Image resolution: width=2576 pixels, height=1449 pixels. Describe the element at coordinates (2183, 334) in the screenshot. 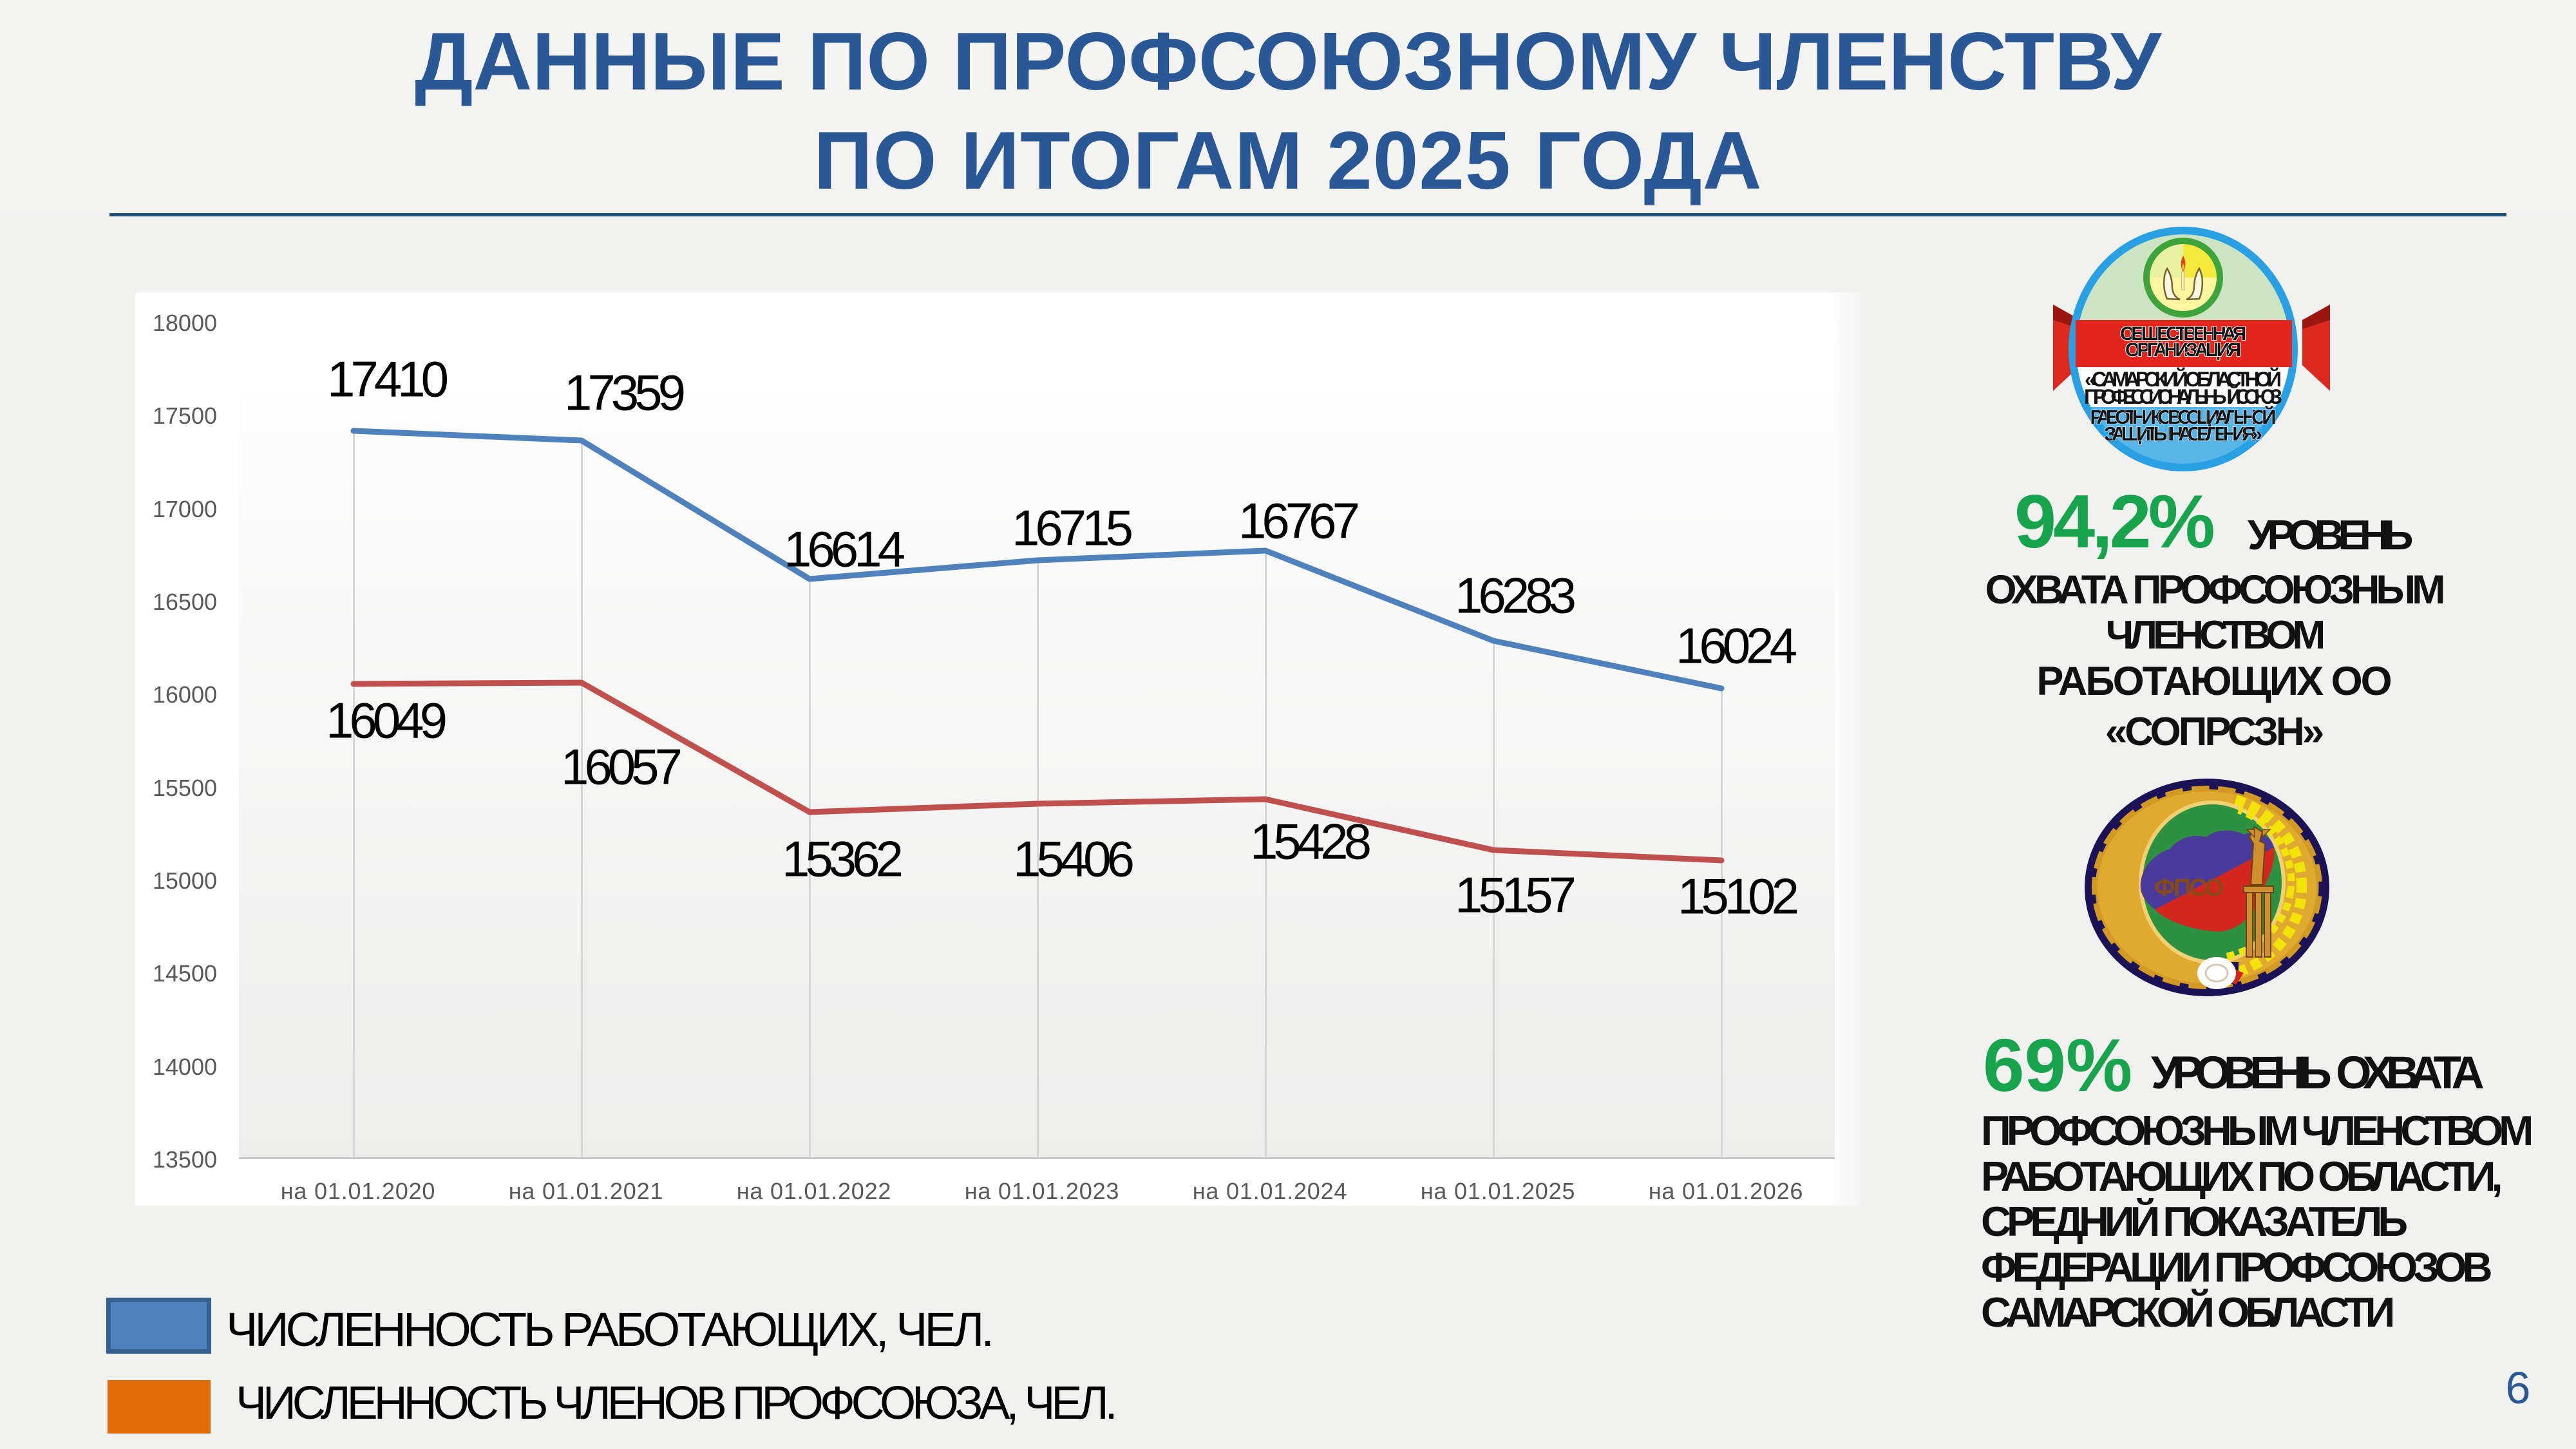

I see `svg-text: ОБЩЕСТВЕННАЯ` at that location.